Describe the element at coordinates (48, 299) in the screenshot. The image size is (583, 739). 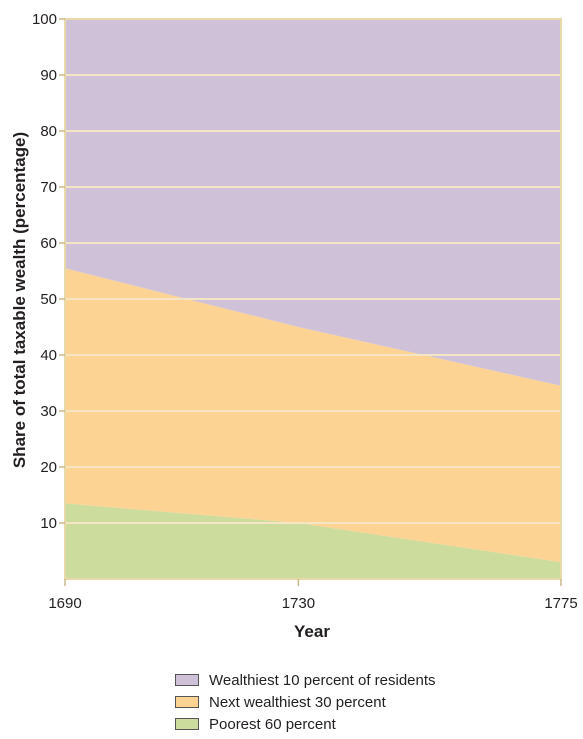
I see `y-tick-label: 50` at that location.